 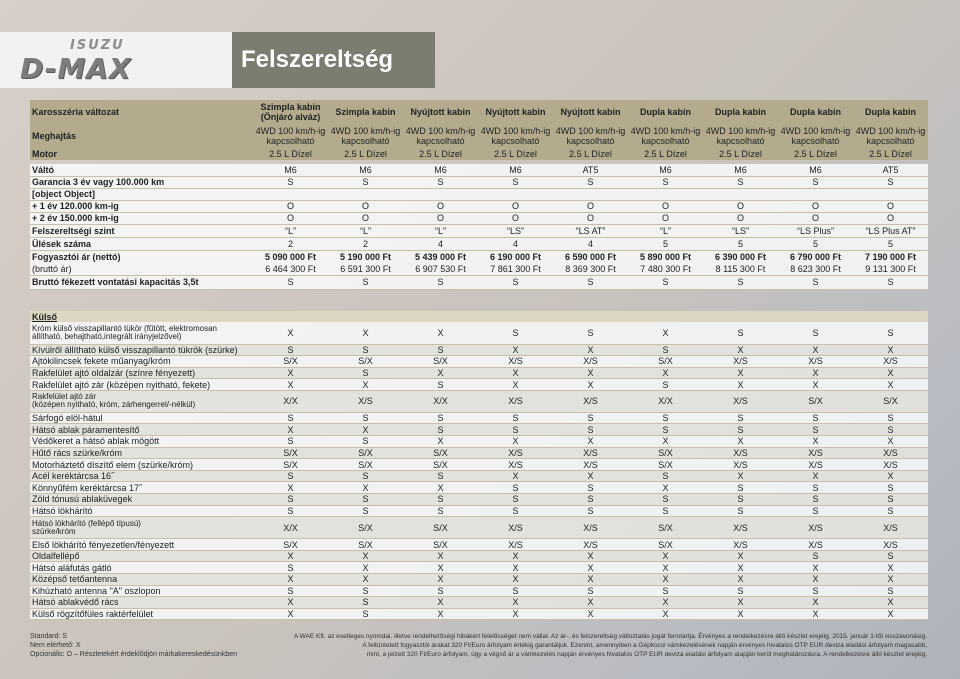 I want to click on row-label-line: Acél keréktárcsa 16˝, so click(x=73, y=476).